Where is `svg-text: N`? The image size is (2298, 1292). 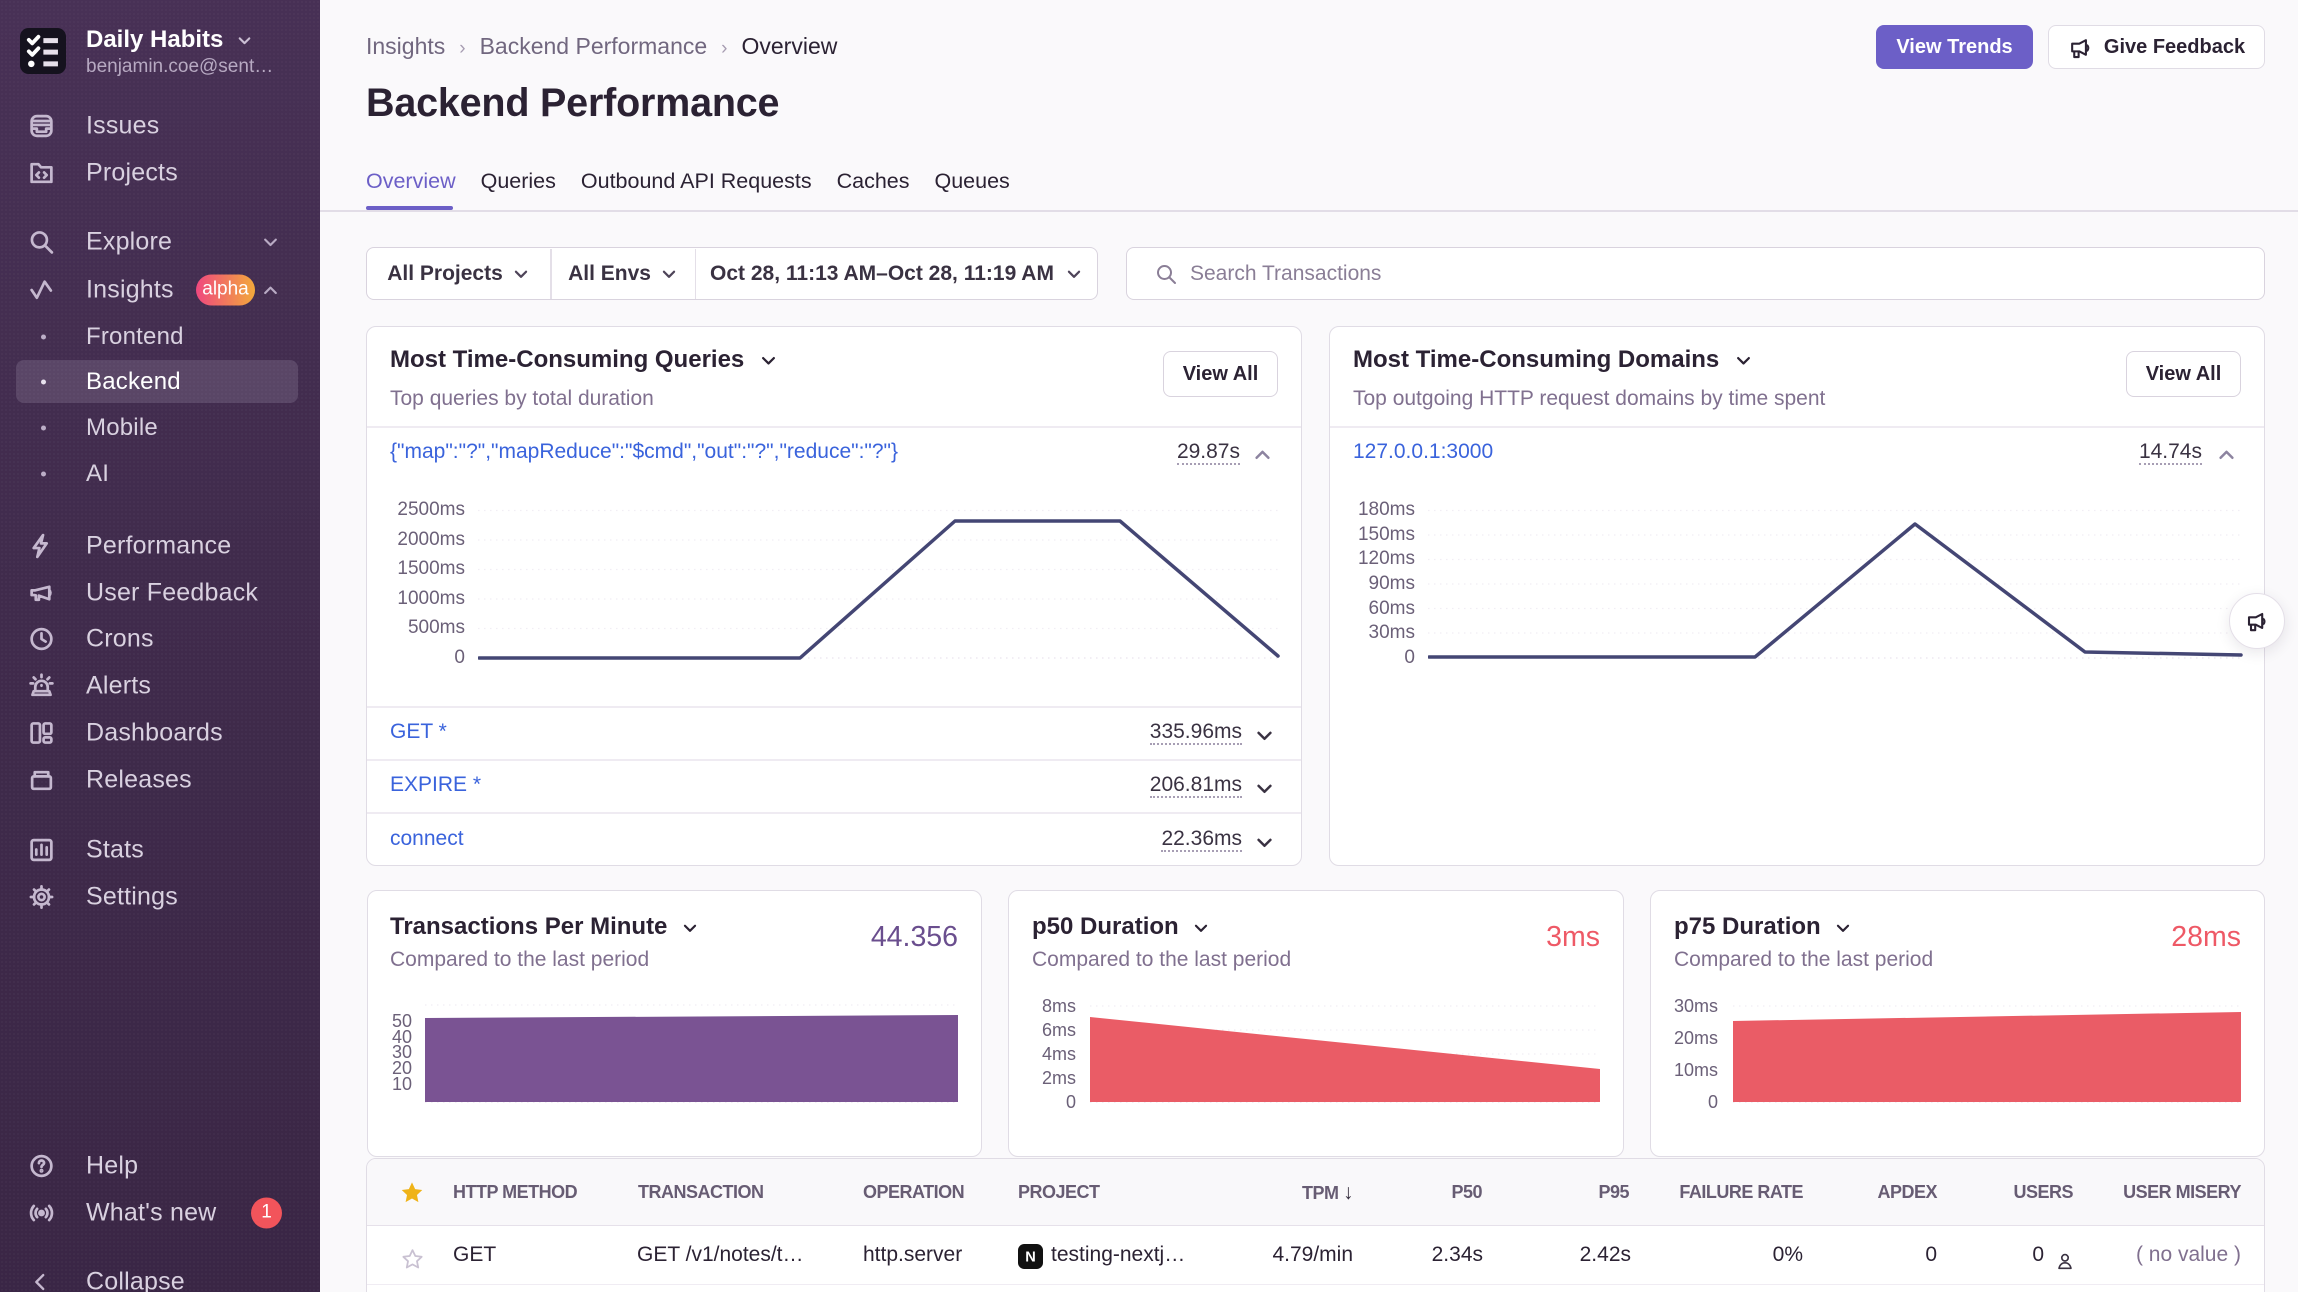 svg-text: N is located at coordinates (1030, 1258).